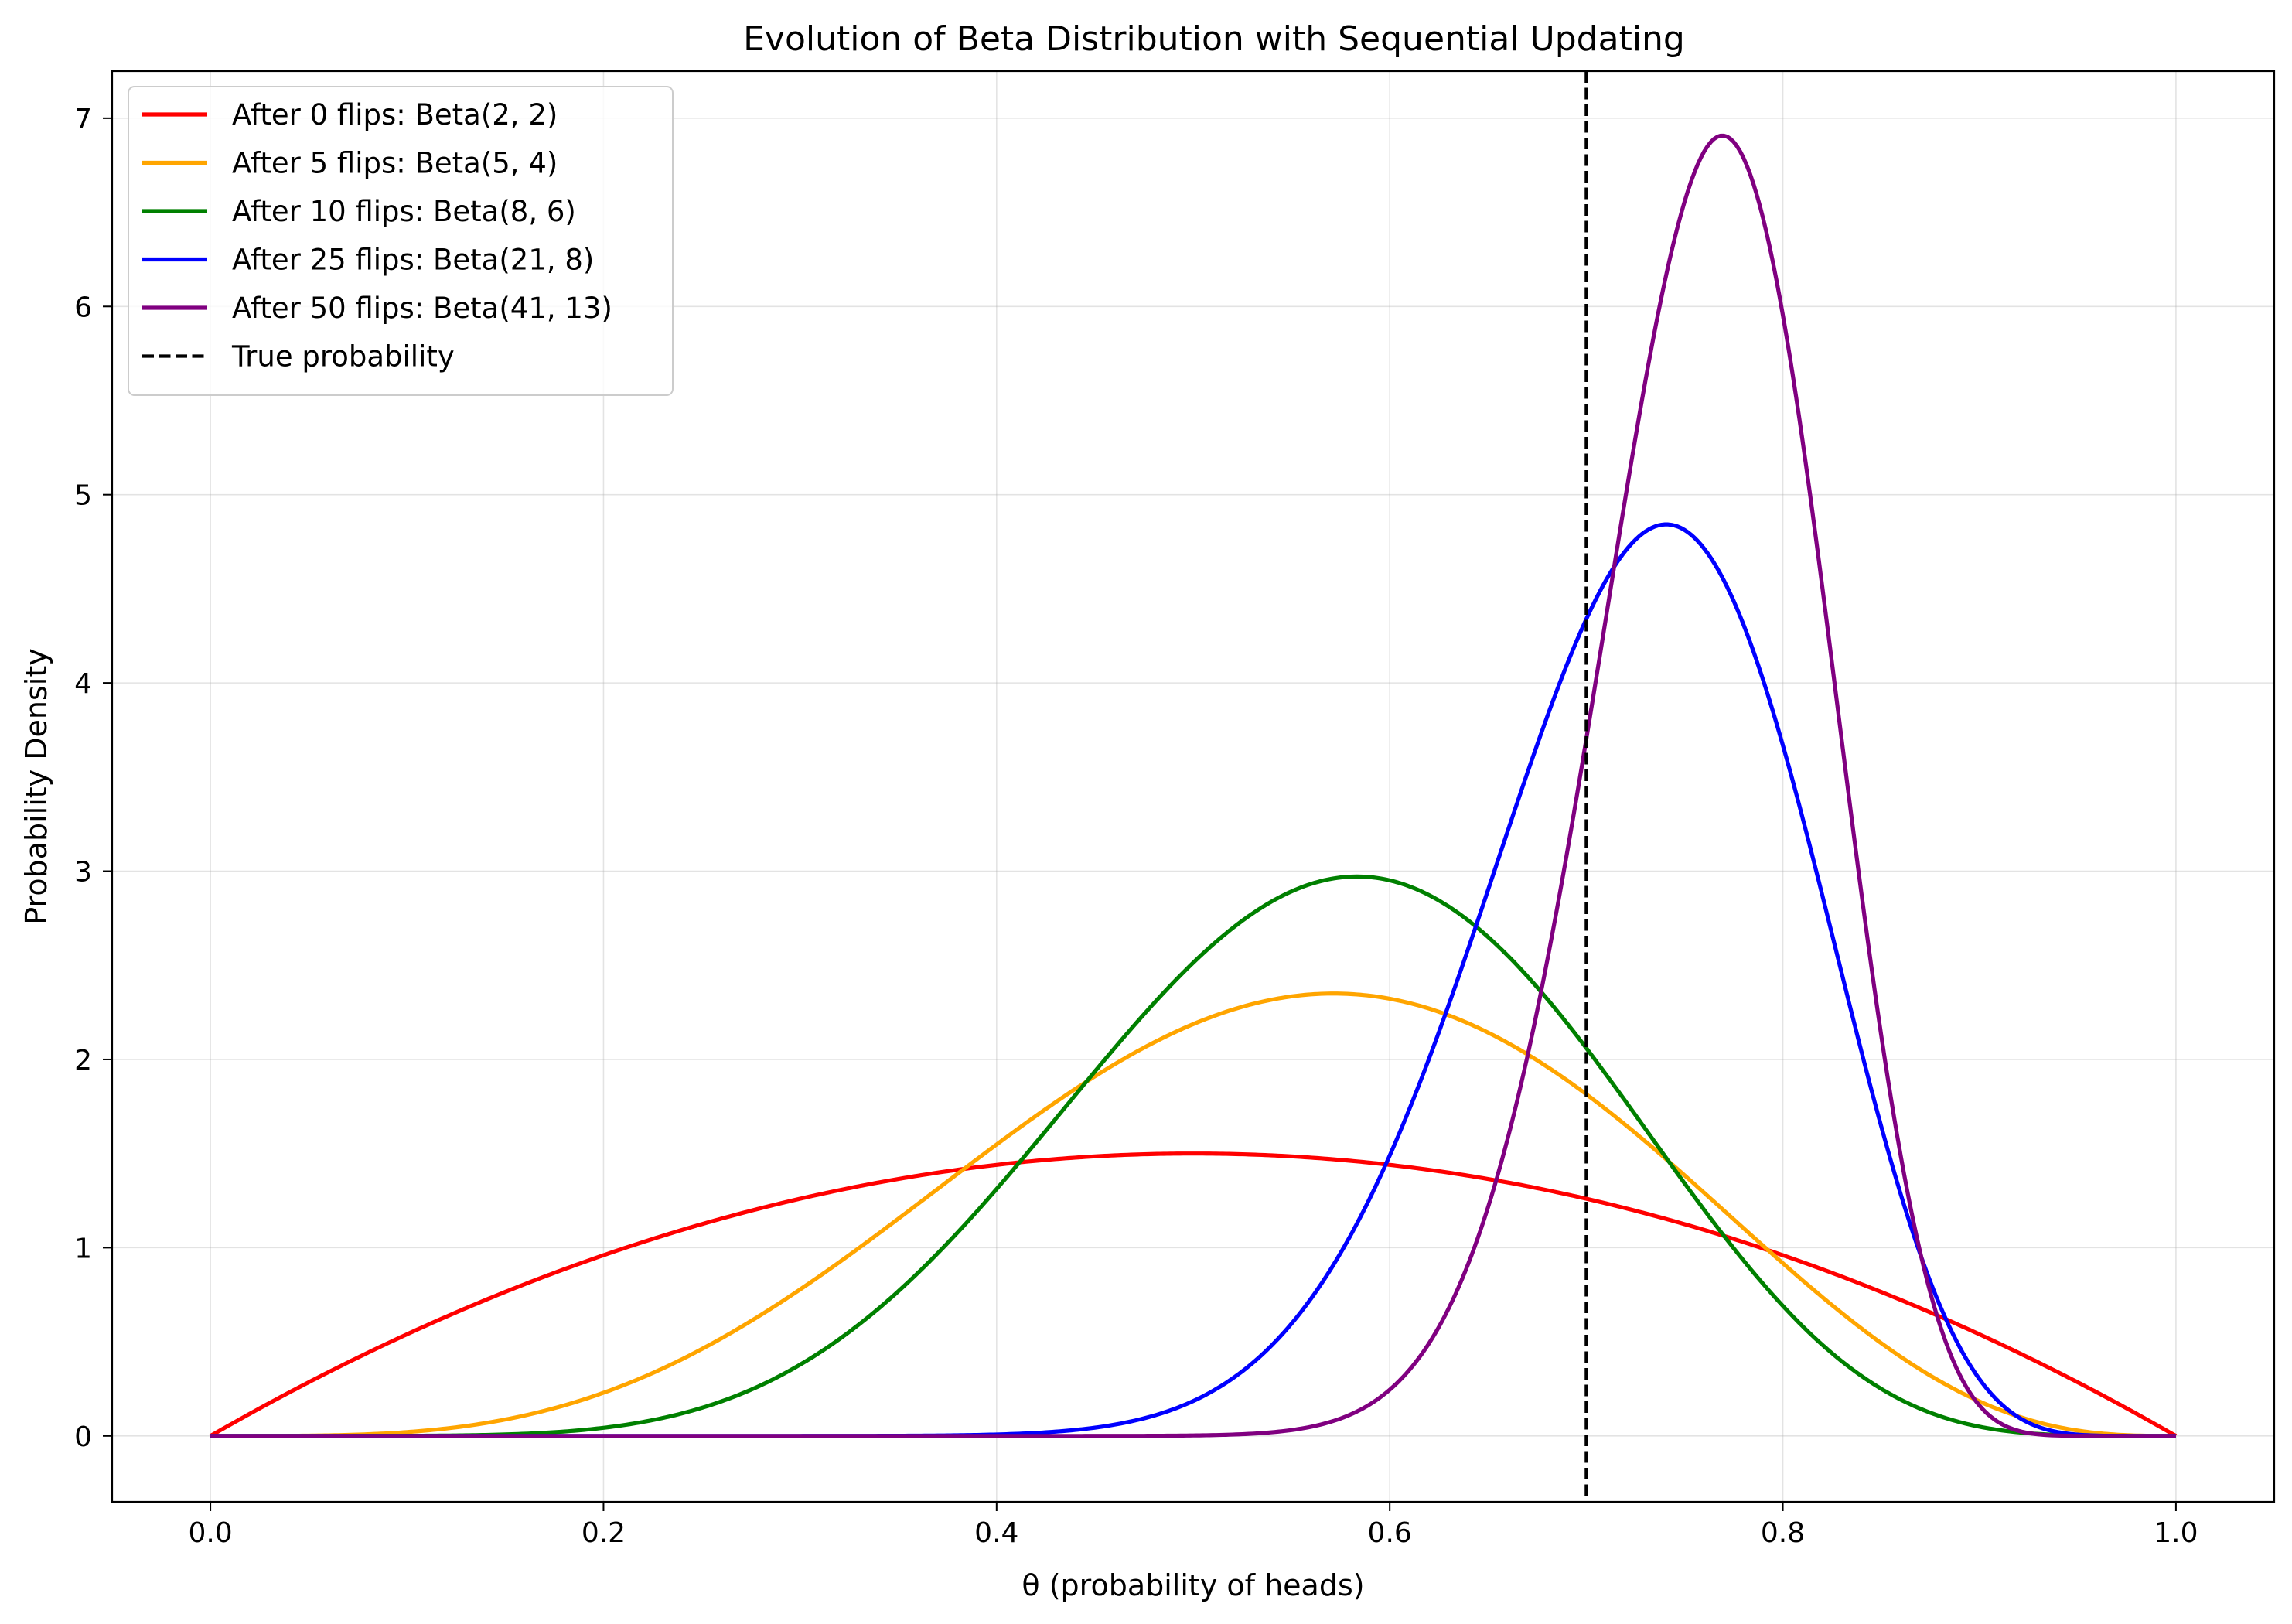  What do you see at coordinates (83, 119) in the screenshot?
I see `y-tick-label: 7` at bounding box center [83, 119].